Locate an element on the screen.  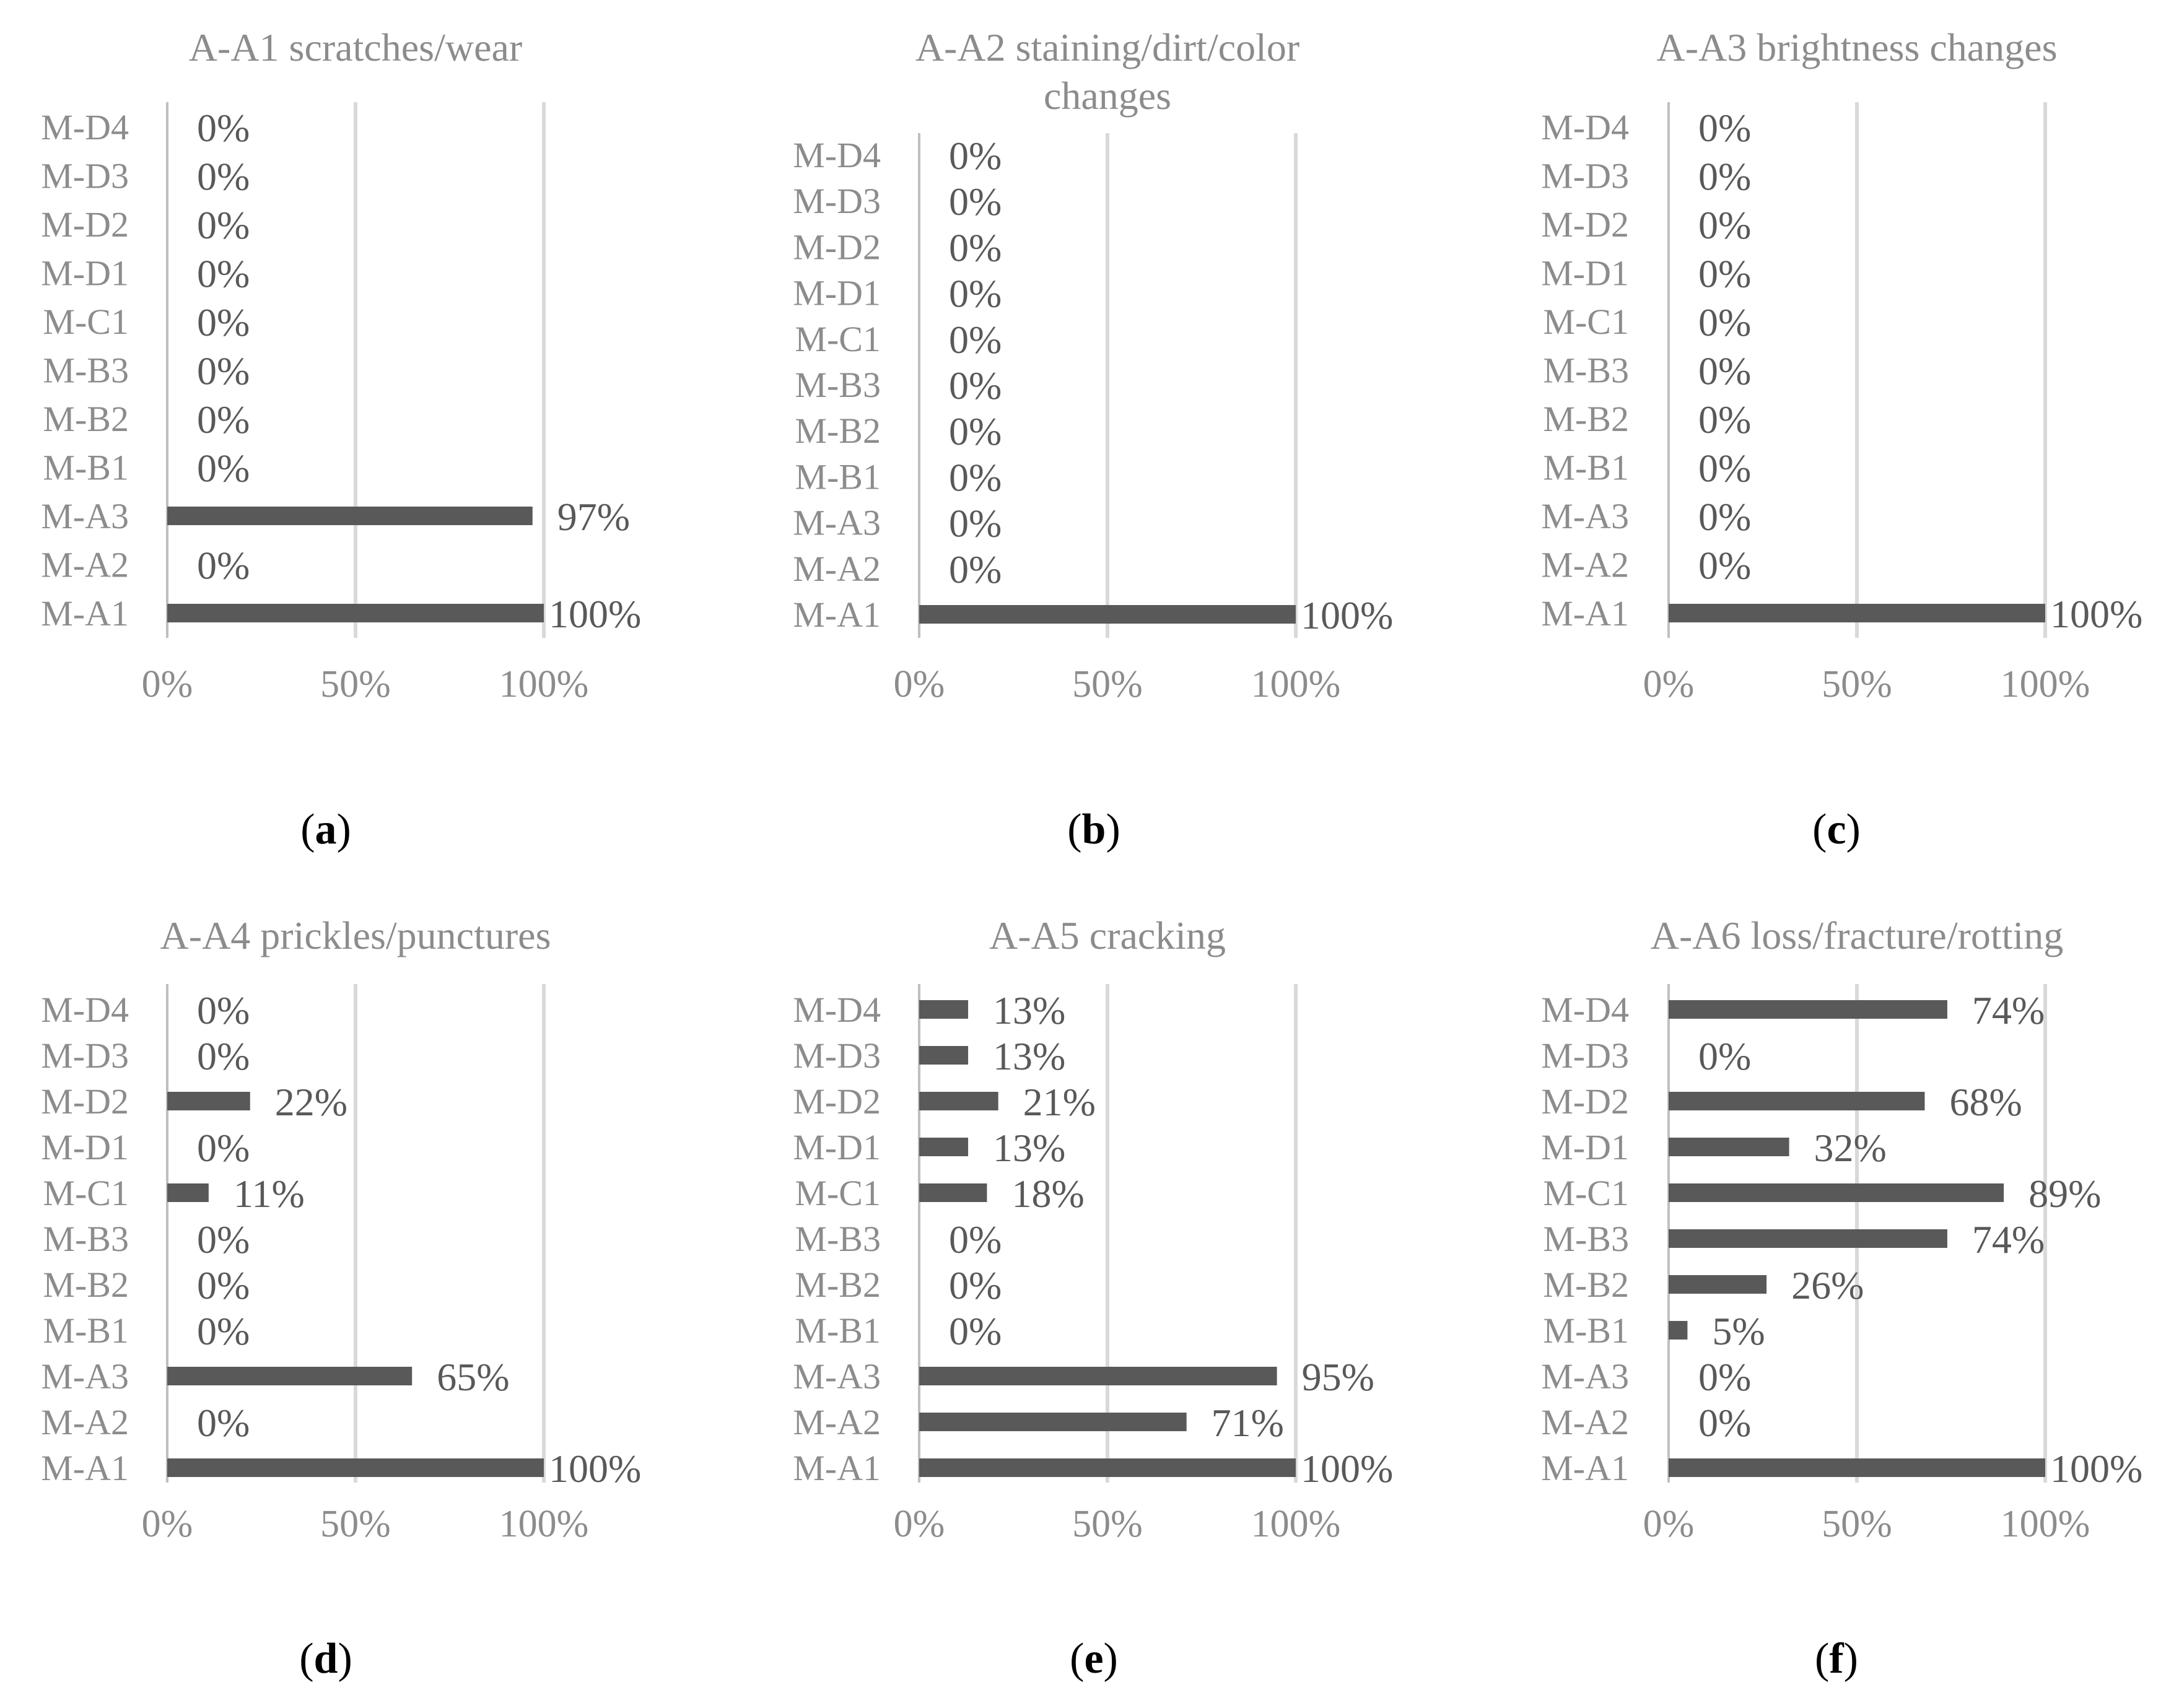
chart-title: A-A2 staining/dirt/color is located at coordinates (1107, 47).